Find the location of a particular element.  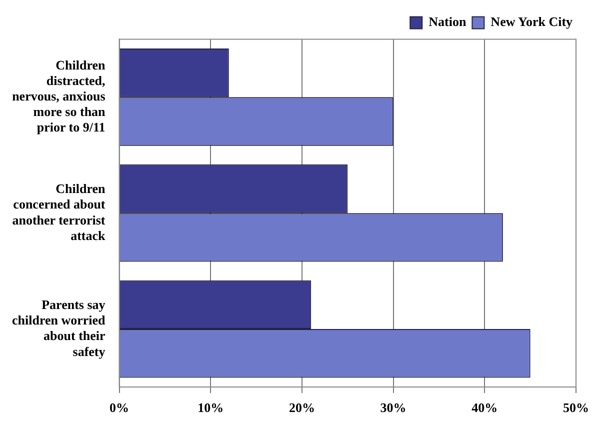

legend-label: New York City is located at coordinates (532, 22).